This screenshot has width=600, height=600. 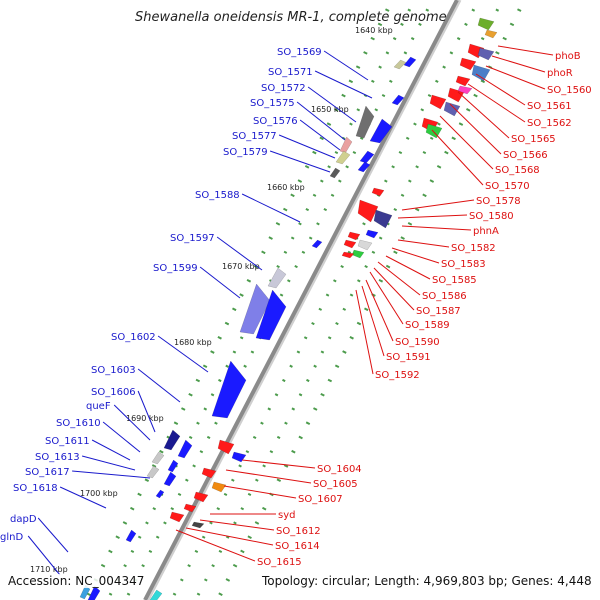 I want to click on gene-label-right-22: SO_1605, so click(x=335, y=484).